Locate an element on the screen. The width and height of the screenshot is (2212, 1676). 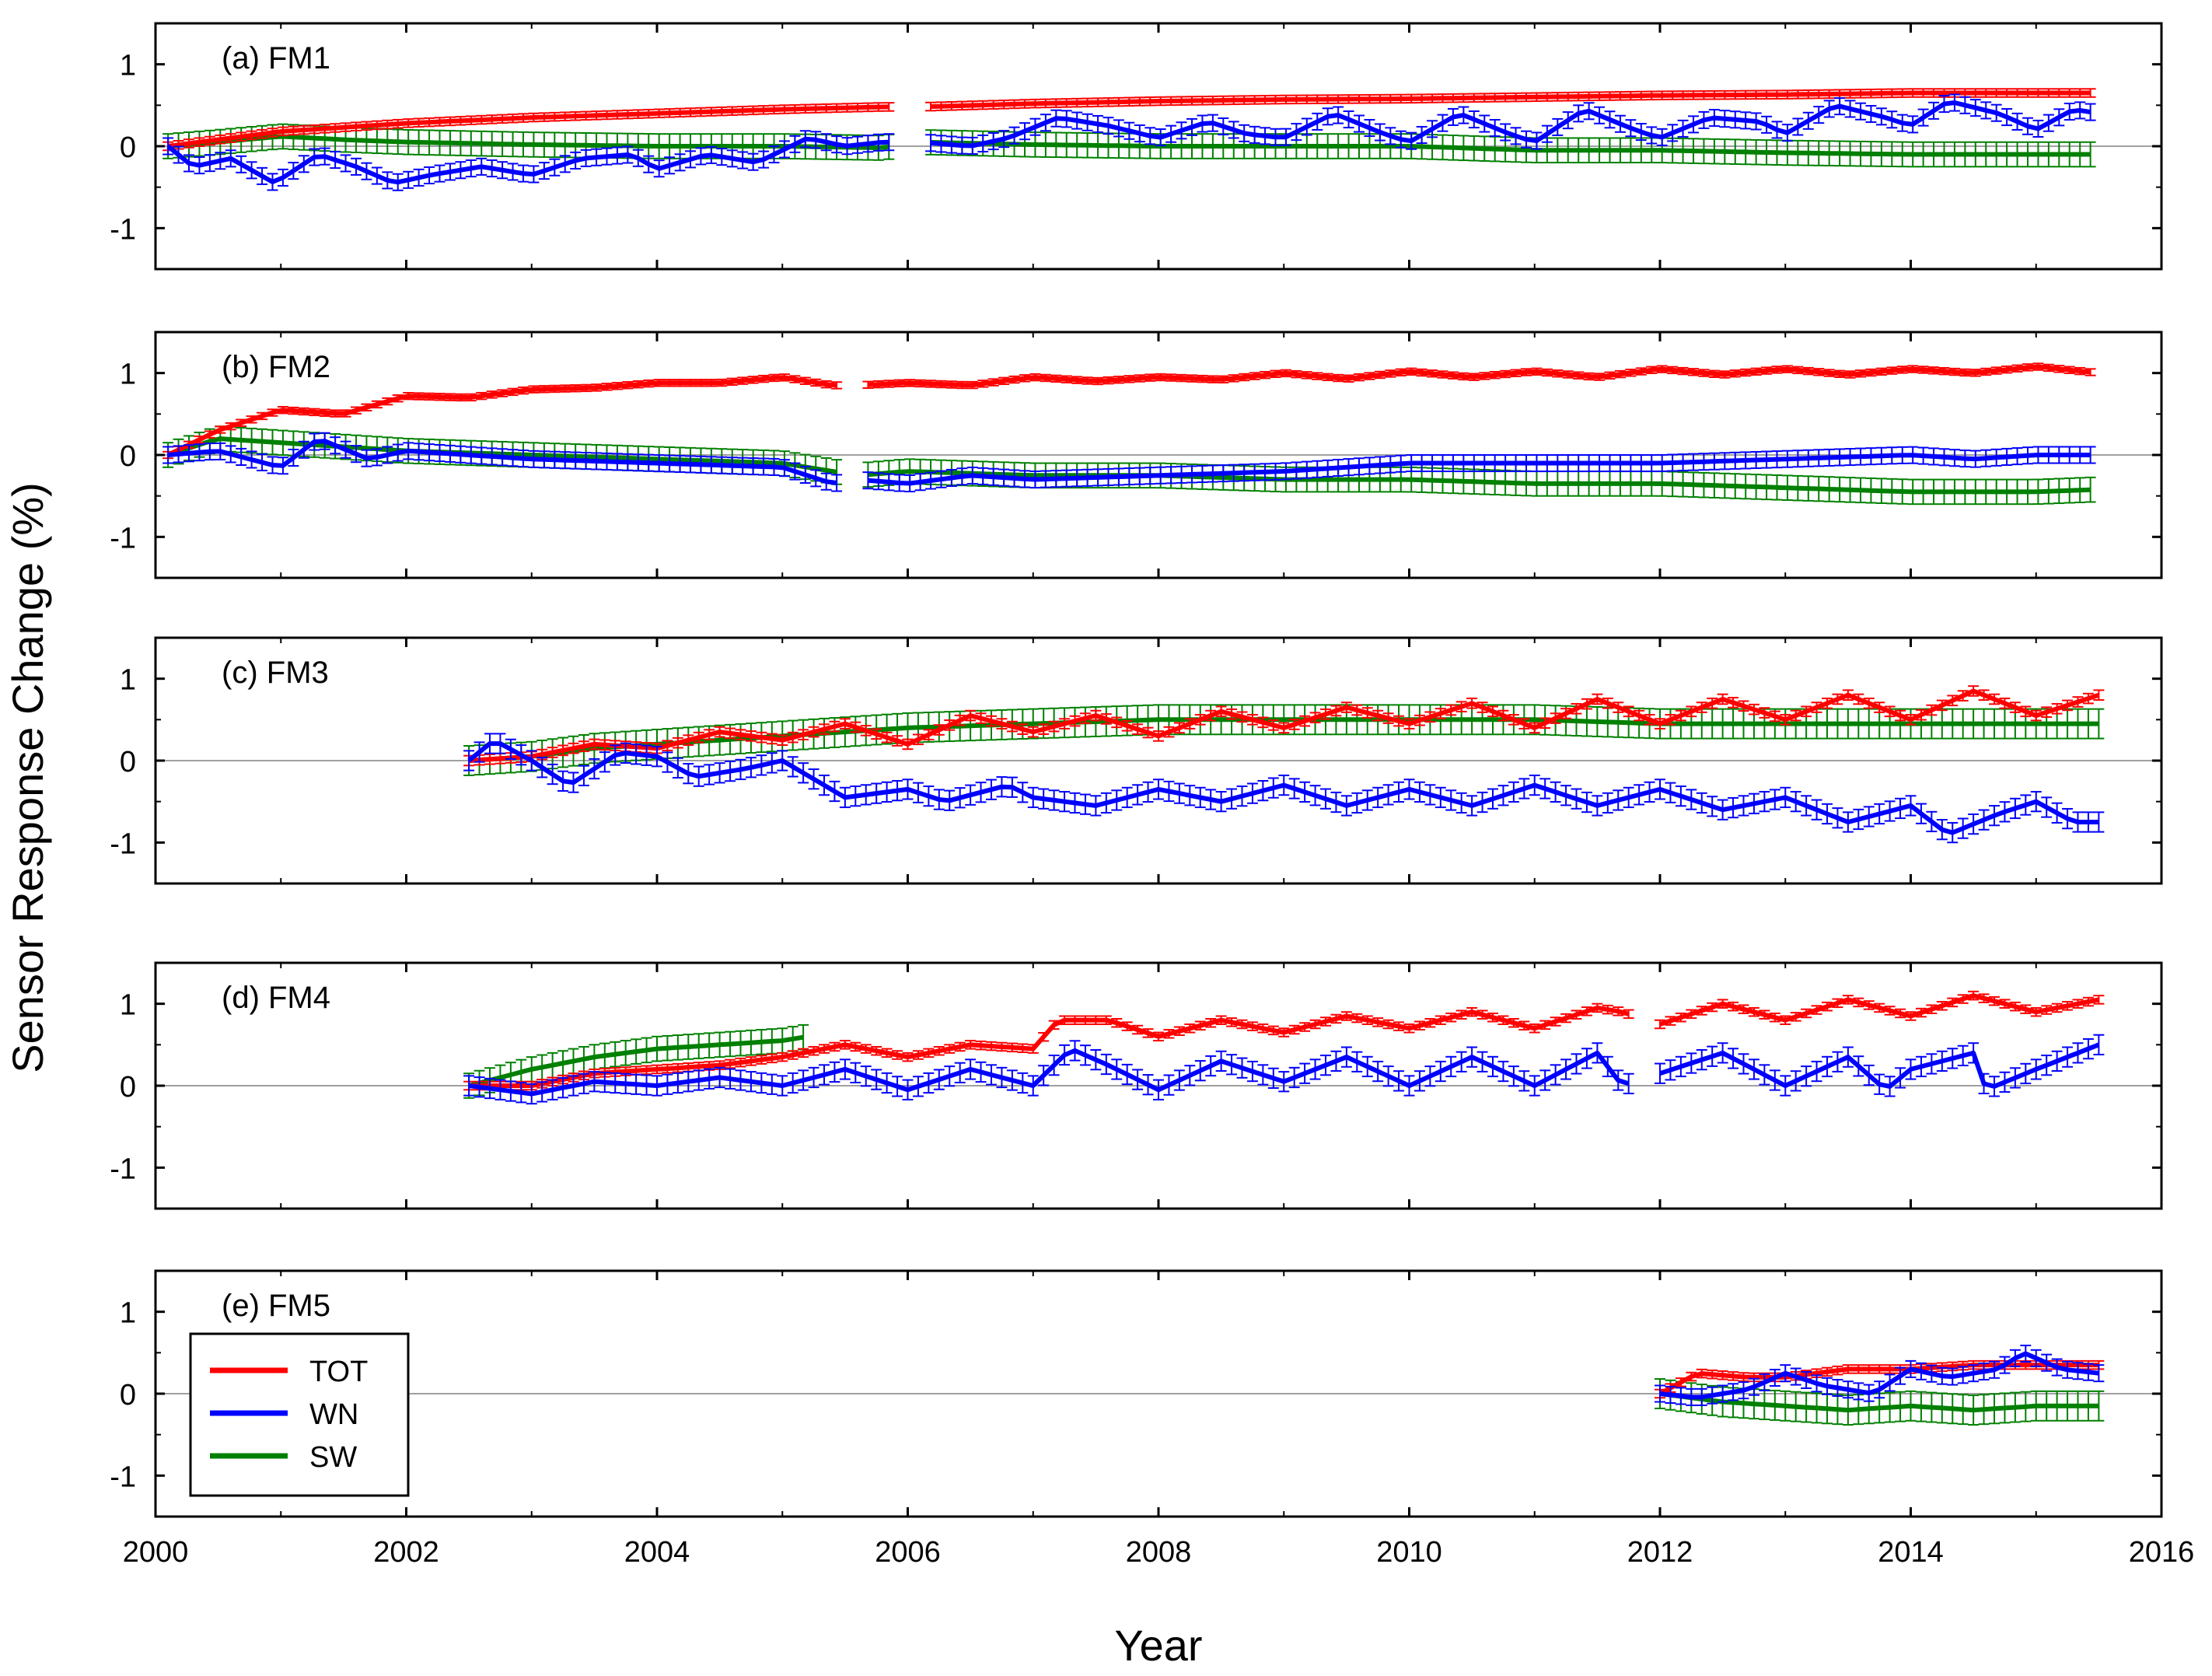
panel-1: 1 0 -1 (a) FM1 is located at coordinates (1136, 146).